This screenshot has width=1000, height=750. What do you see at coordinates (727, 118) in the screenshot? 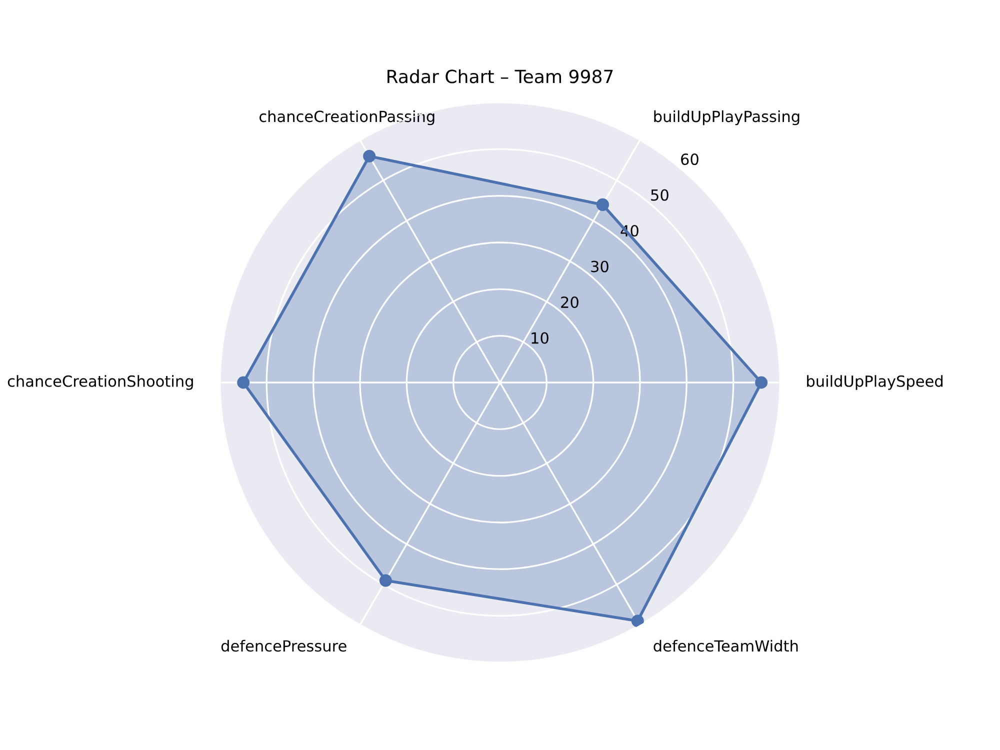
I see `spoke-label: buildUpPlayPassing` at bounding box center [727, 118].